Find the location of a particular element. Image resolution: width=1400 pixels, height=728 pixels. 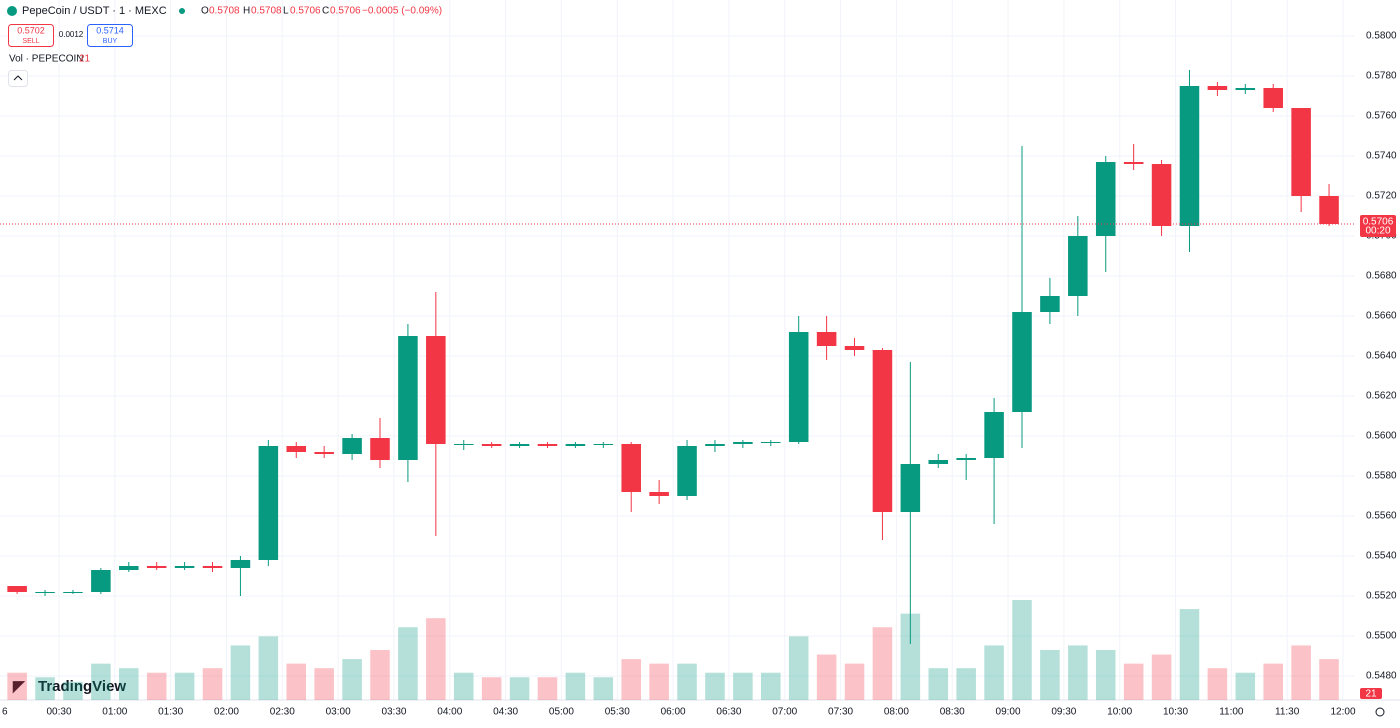

x-tick-label: 03:30 is located at coordinates (393, 712).